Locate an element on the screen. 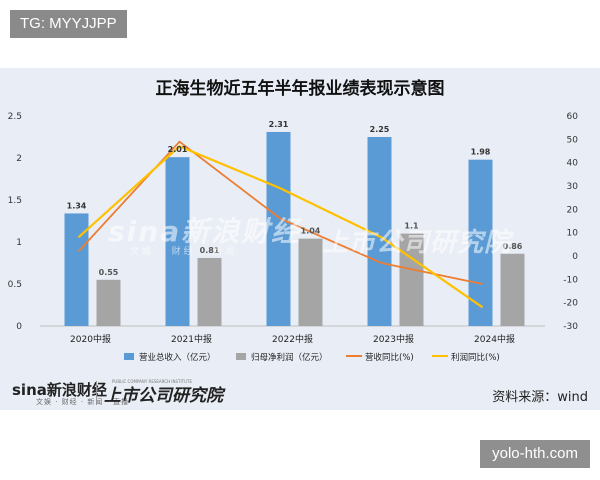 The height and width of the screenshot is (480, 600). brand-divider is located at coordinates (96, 393).